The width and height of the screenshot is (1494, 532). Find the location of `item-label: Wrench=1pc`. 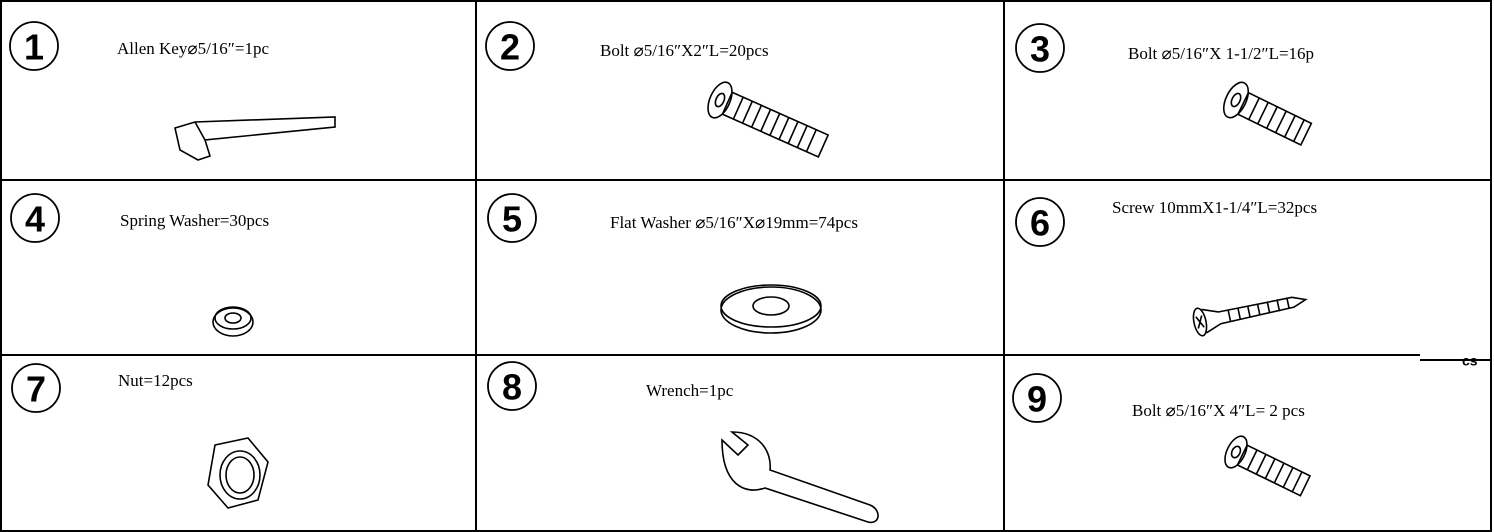

item-label: Wrench=1pc is located at coordinates (690, 390).